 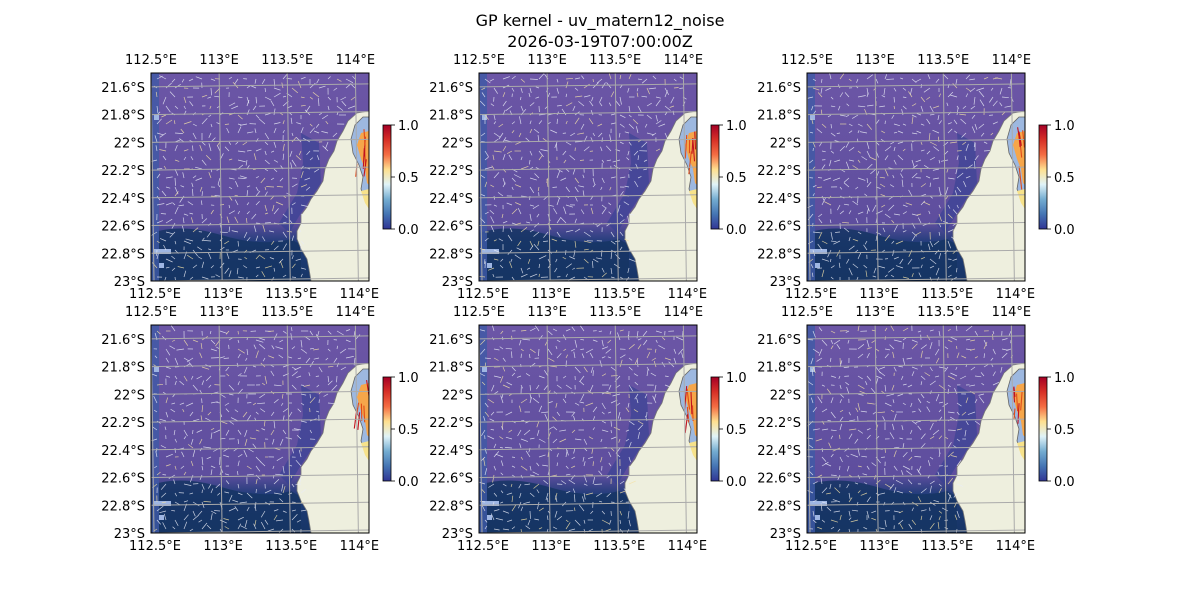 I want to click on velocity-vectors, so click(x=253, y=177).